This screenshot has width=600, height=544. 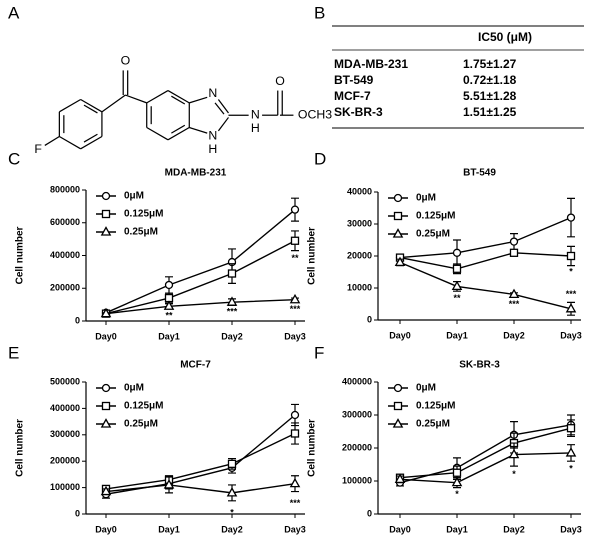 I want to click on row-label: MCF-7, so click(x=352, y=96).